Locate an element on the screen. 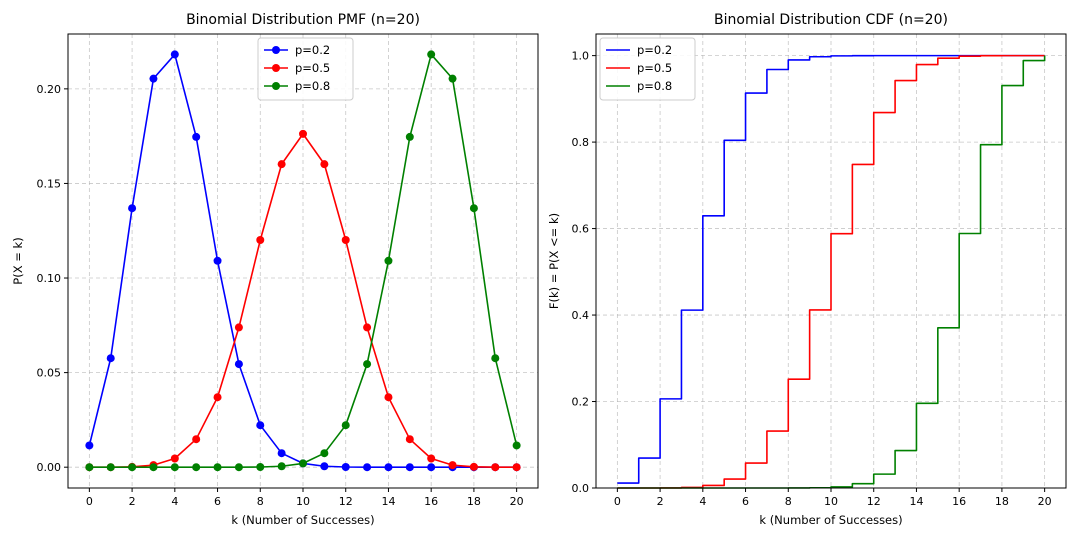 Image resolution: width=1080 pixels, height=540 pixels. pmf-xtick-label: 4 is located at coordinates (174, 501).